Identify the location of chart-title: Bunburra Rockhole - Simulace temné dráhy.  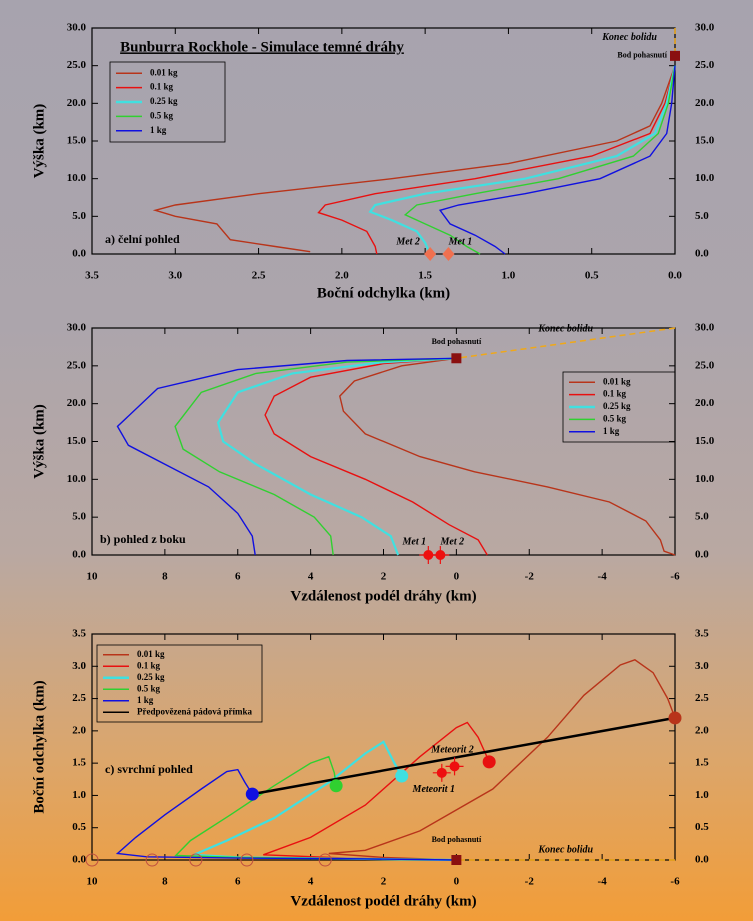
(262, 47).